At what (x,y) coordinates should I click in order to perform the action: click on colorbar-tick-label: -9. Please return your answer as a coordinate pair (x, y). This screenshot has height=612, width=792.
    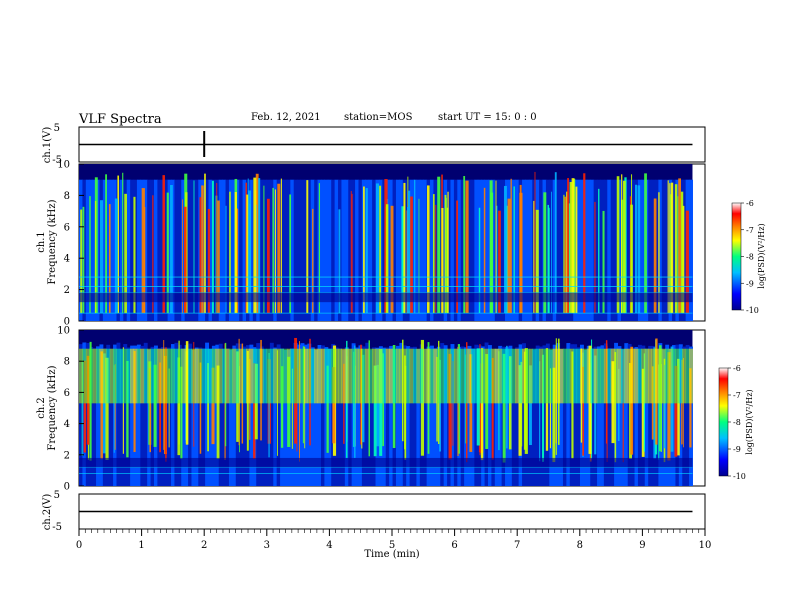
    Looking at the image, I should click on (750, 283).